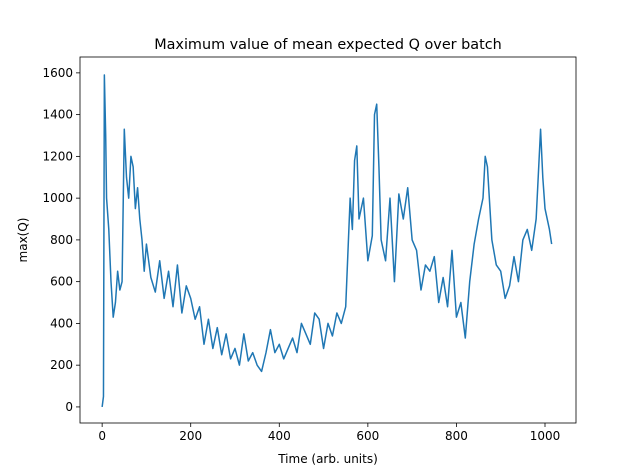  I want to click on y-tick-label: 1000, so click(57, 198).